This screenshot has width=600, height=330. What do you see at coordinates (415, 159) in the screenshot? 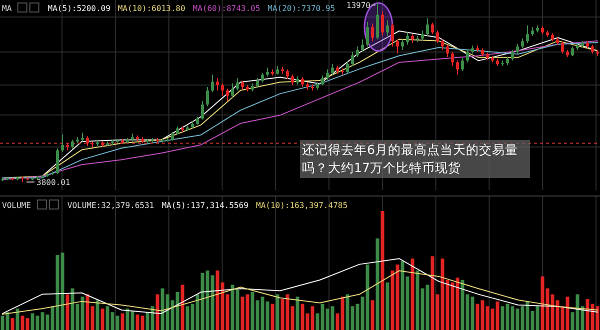
I see `annotation: 还记得去年6月的最高点当天的交易量吗？大约17万个比特币现货` at bounding box center [415, 159].